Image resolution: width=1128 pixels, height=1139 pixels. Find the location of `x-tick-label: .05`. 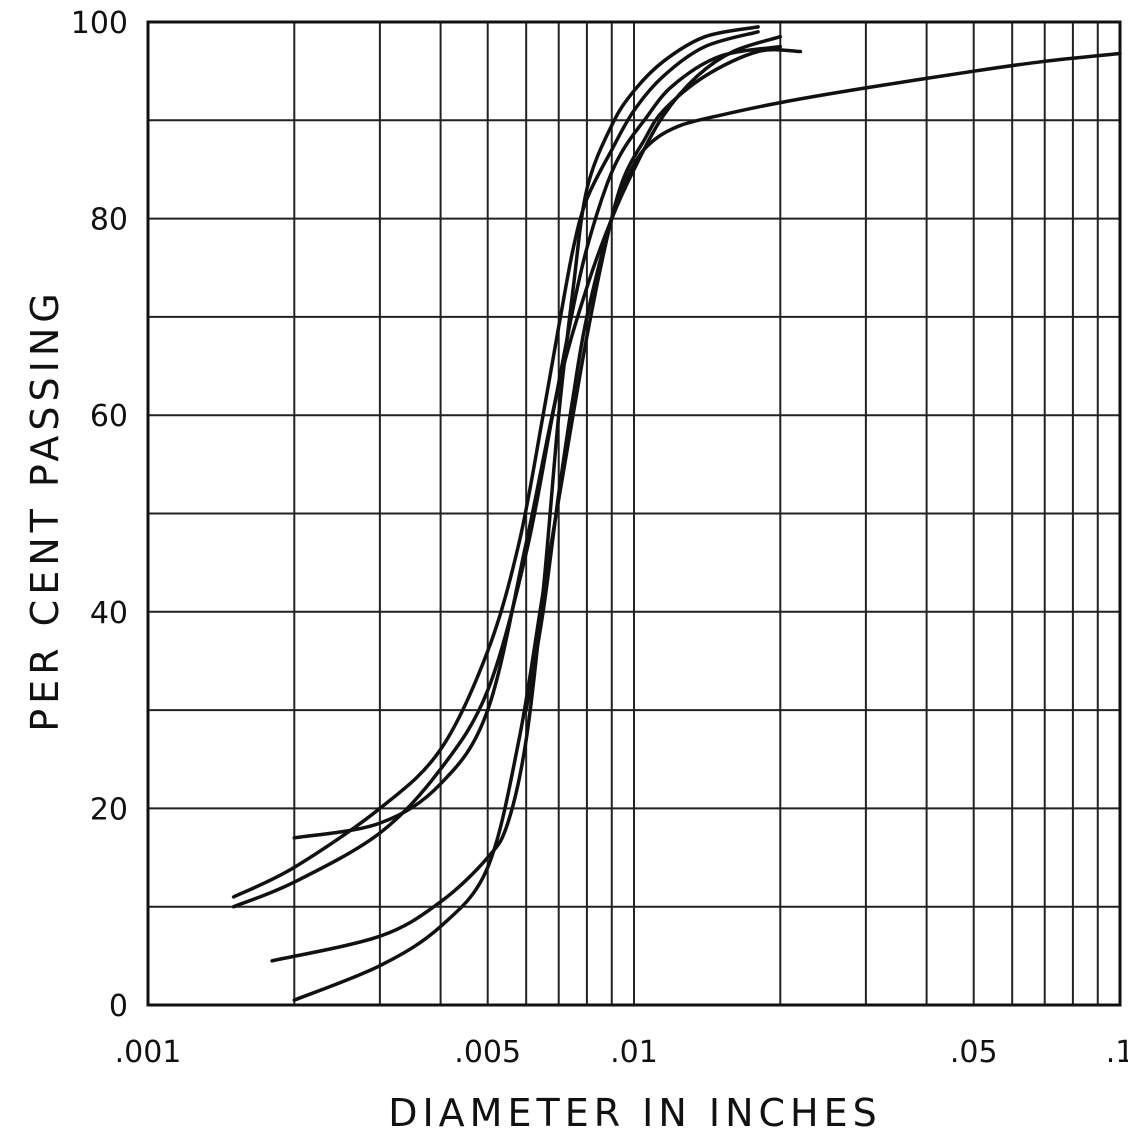

x-tick-label: .05 is located at coordinates (974, 1052).